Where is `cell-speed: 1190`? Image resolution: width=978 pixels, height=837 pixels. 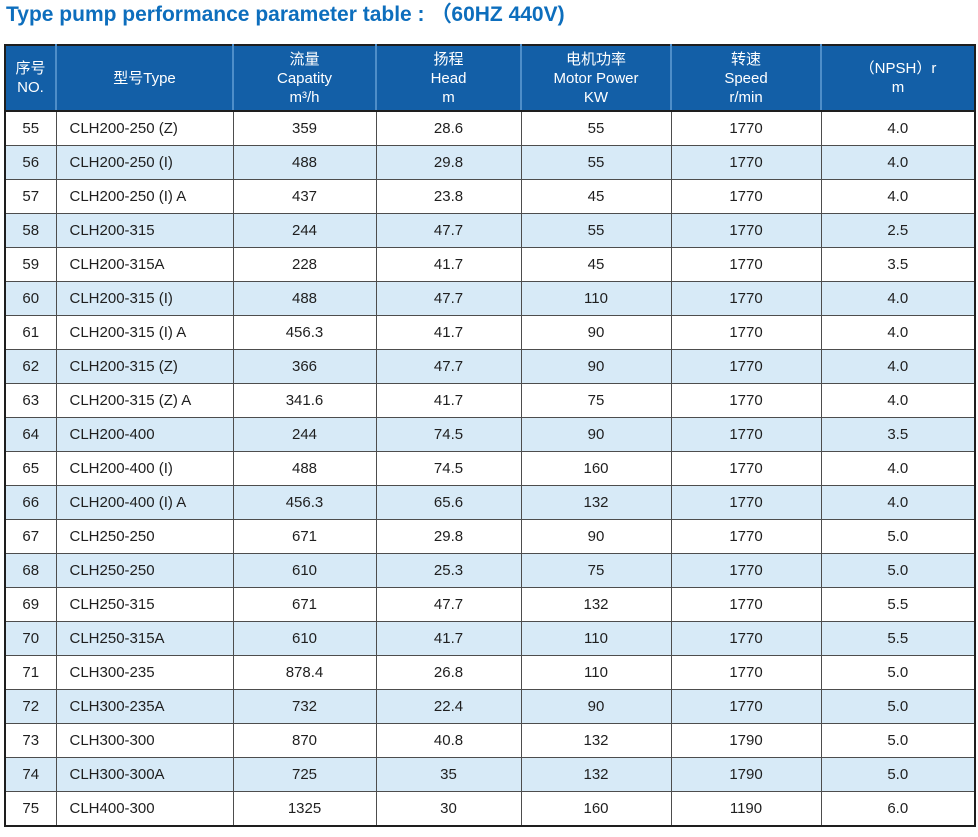
cell-speed: 1190 is located at coordinates (746, 809).